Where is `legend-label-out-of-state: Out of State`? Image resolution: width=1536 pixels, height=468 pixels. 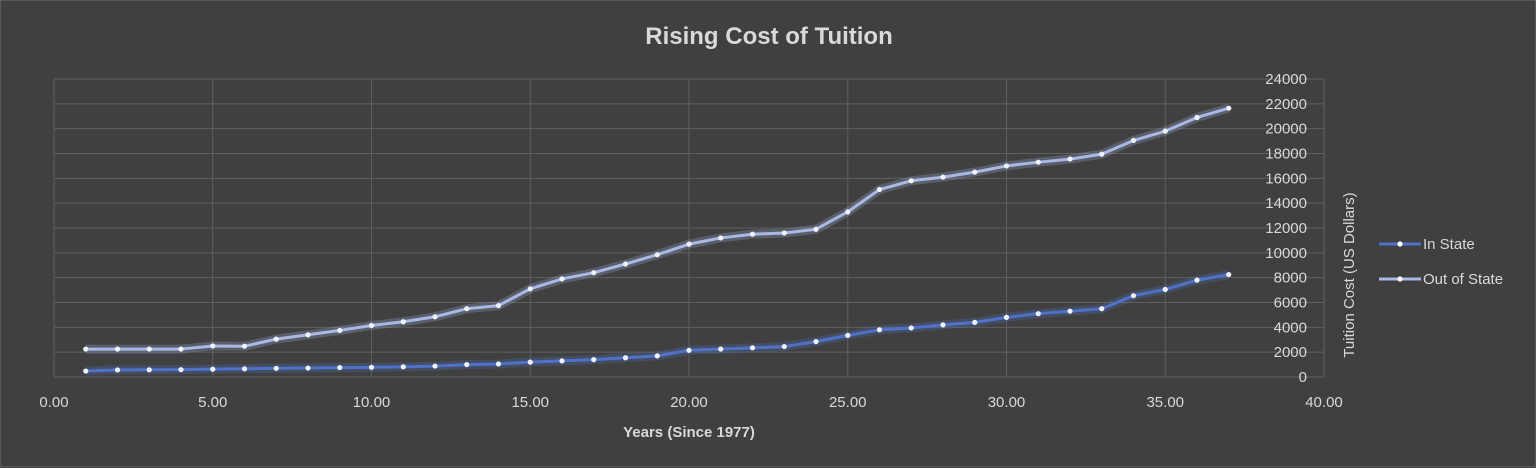 legend-label-out-of-state: Out of State is located at coordinates (1463, 279).